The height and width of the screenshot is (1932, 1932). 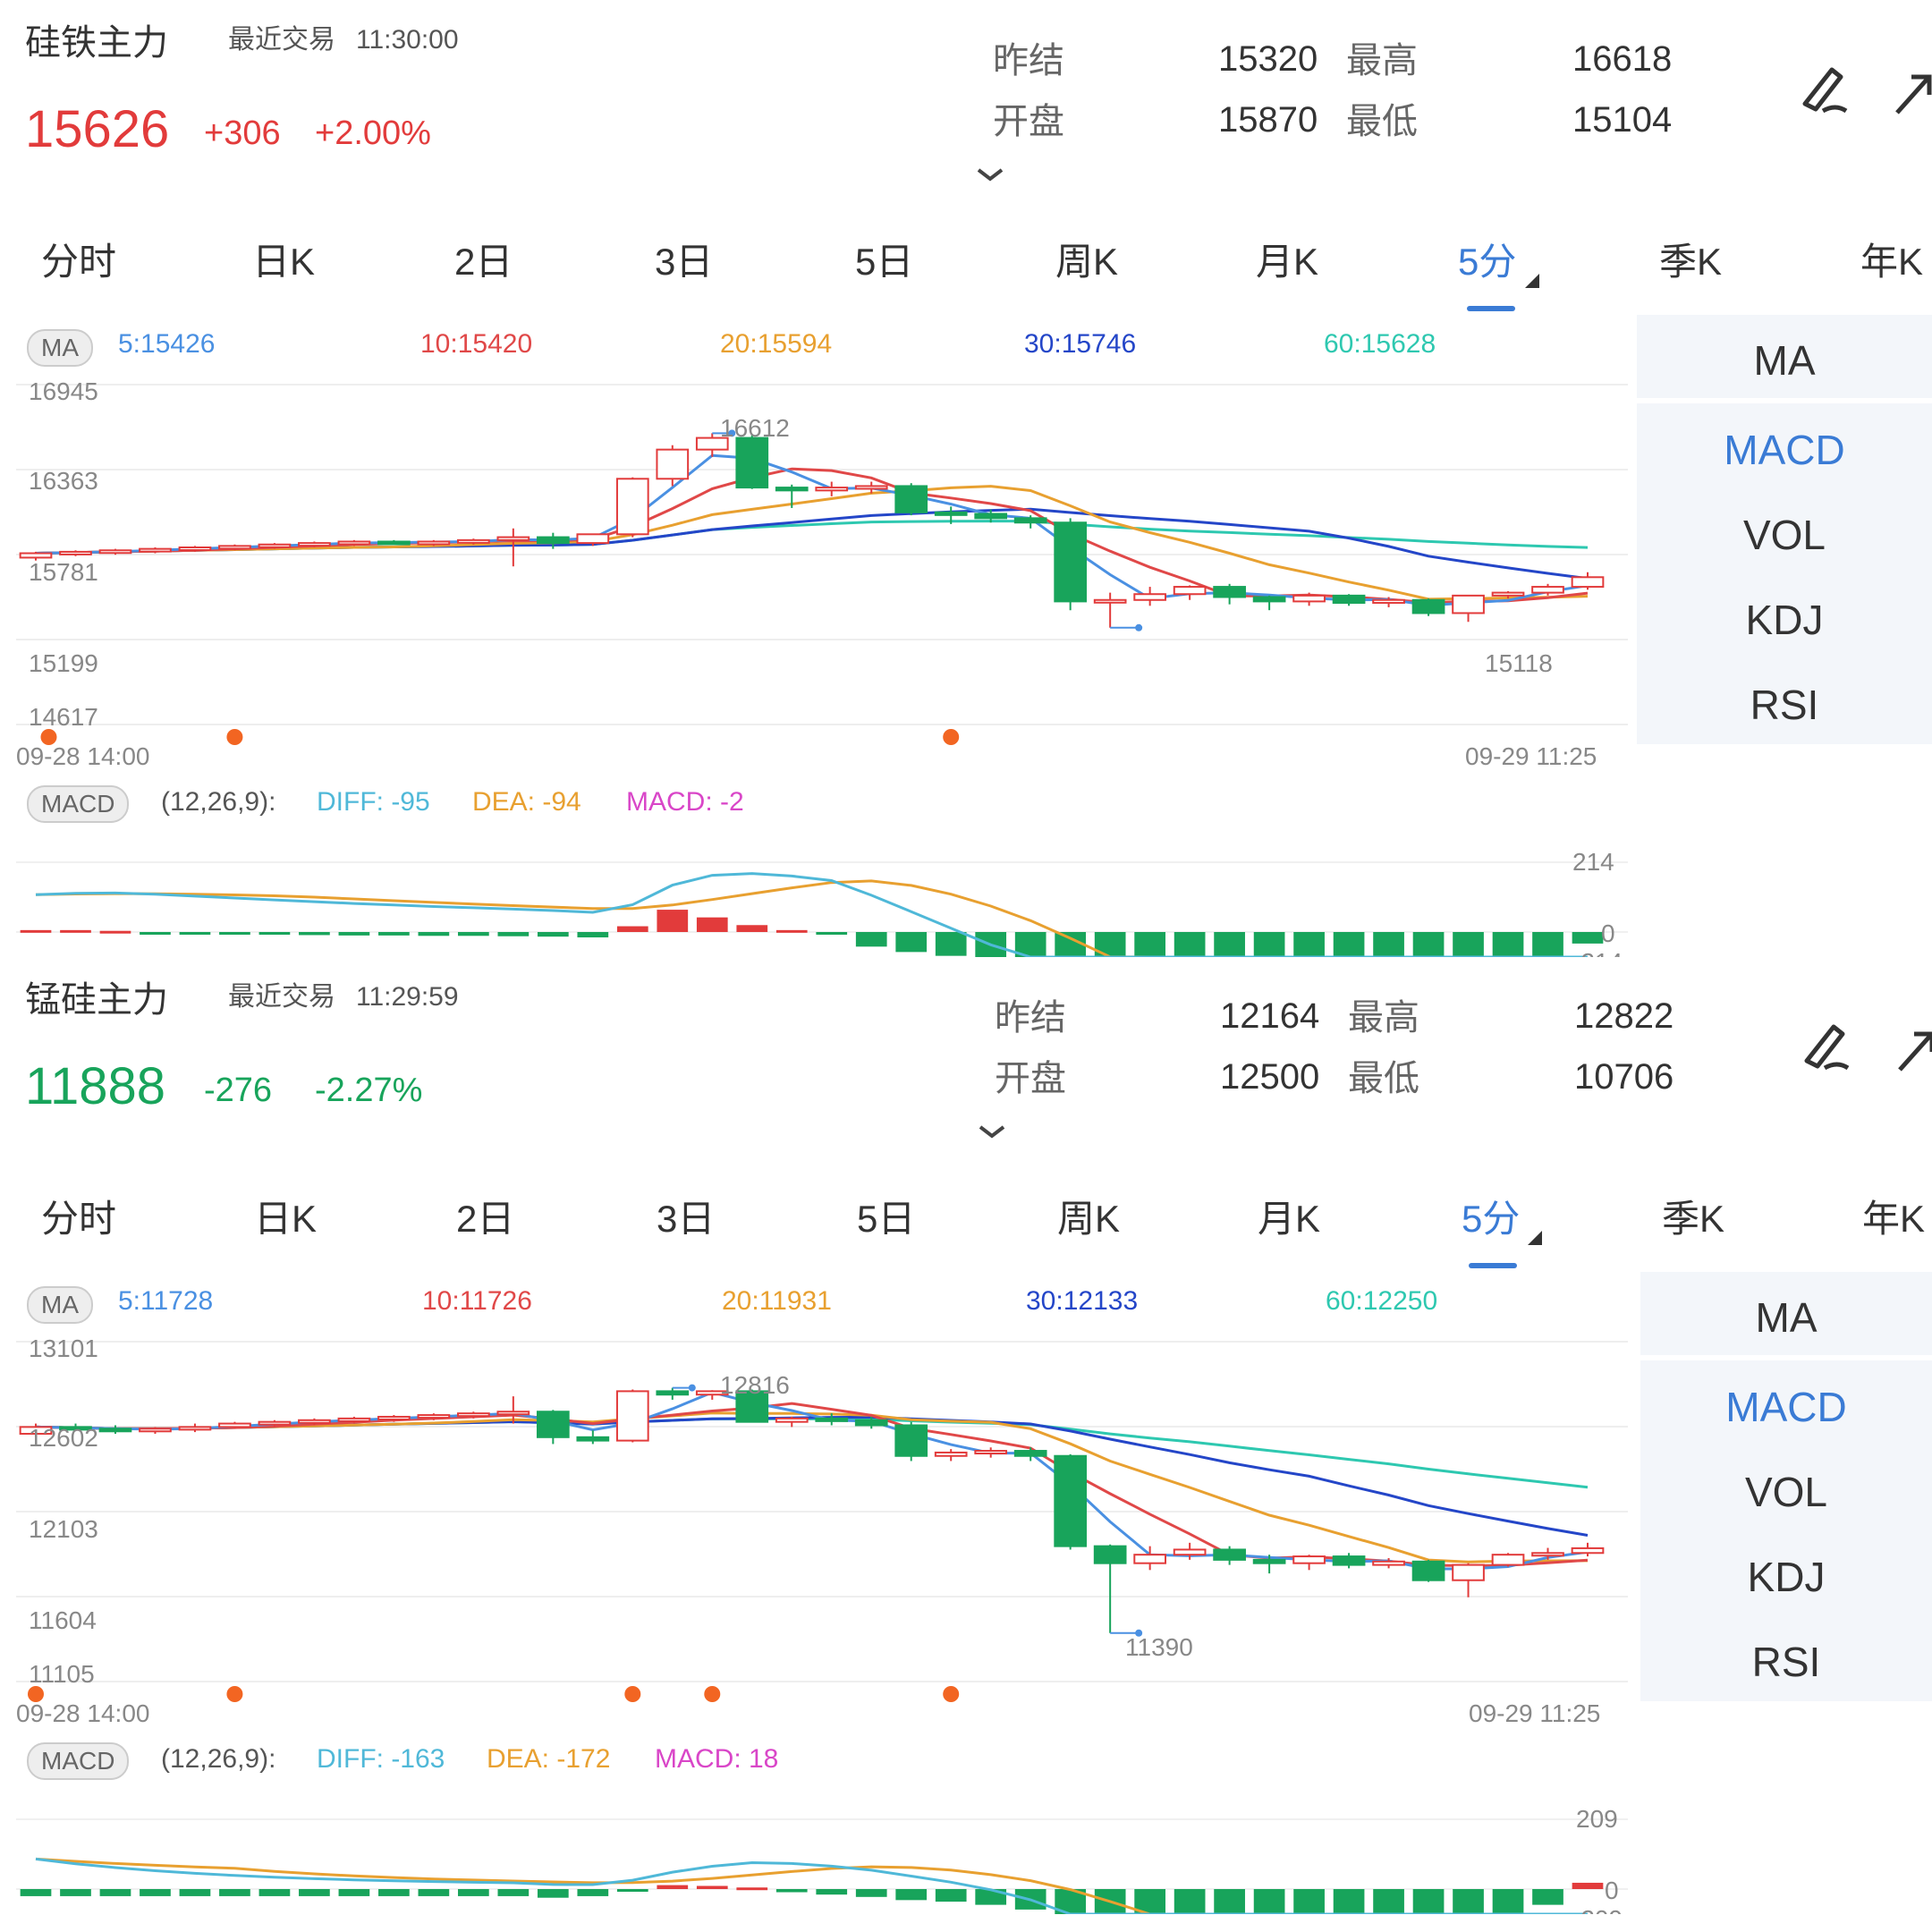 What do you see at coordinates (369, 1090) in the screenshot?
I see `price-change-pct: -2.27%` at bounding box center [369, 1090].